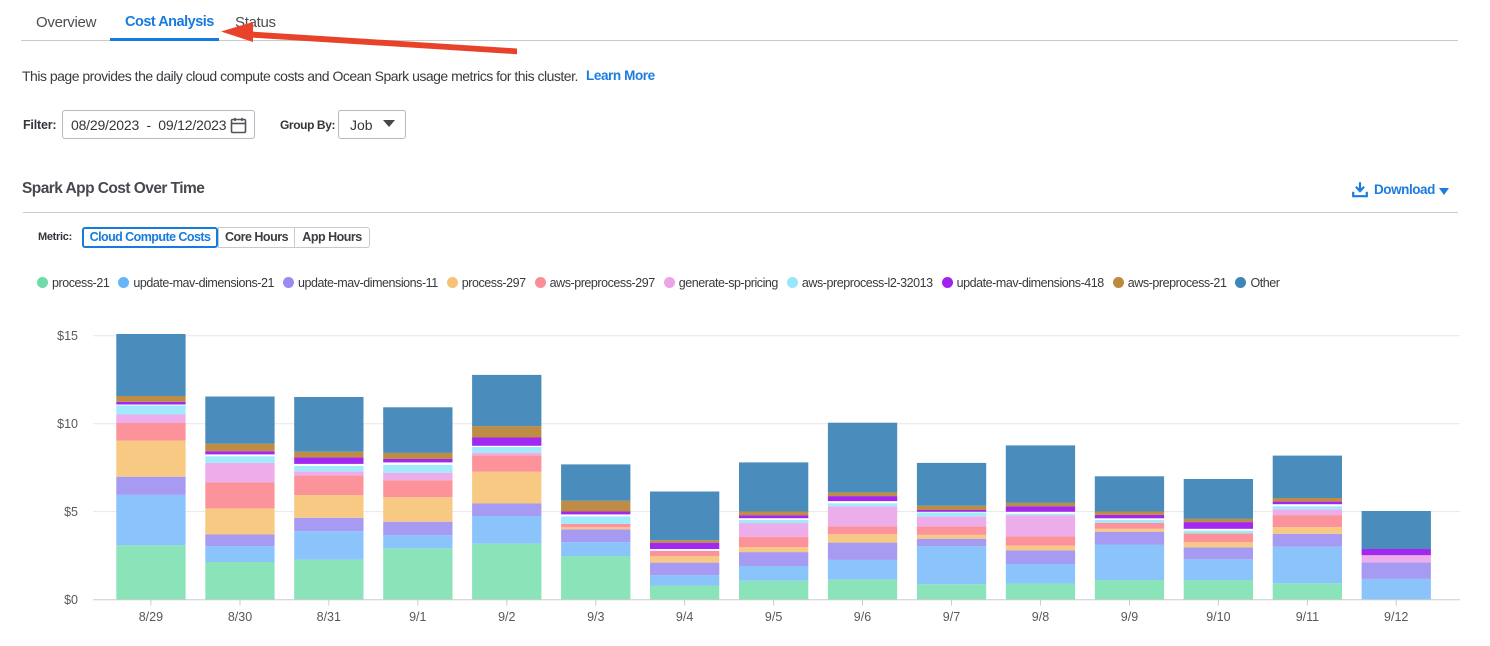  I want to click on svg-text: 9/6, so click(862, 617).